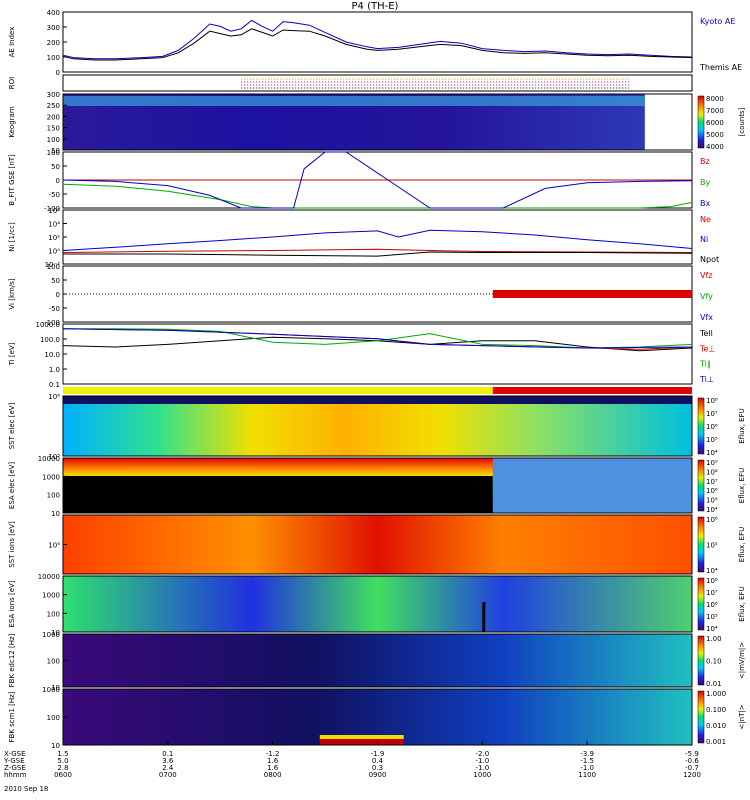  What do you see at coordinates (668, 122) in the screenshot?
I see `keogram-nodata` at bounding box center [668, 122].